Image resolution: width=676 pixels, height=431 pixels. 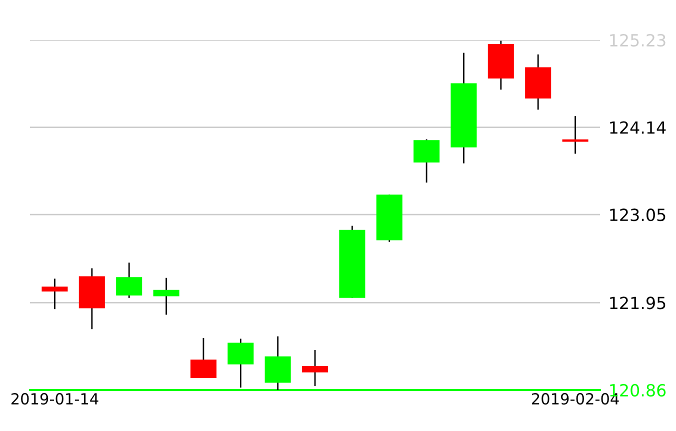 What do you see at coordinates (638, 303) in the screenshot?
I see `y-tick-label: 121.95` at bounding box center [638, 303].